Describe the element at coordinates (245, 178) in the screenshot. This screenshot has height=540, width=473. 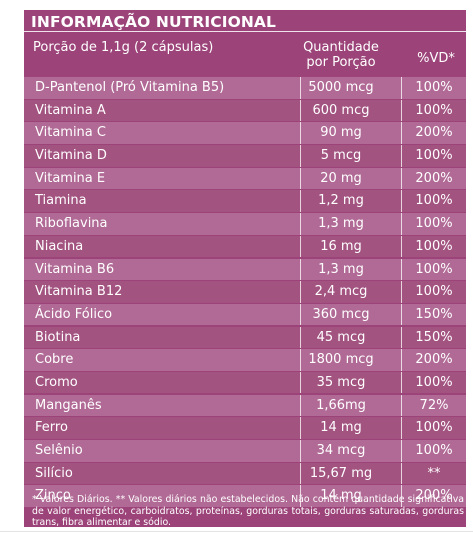
I see `table-row: Vitamina E 20 mg 200%` at that location.